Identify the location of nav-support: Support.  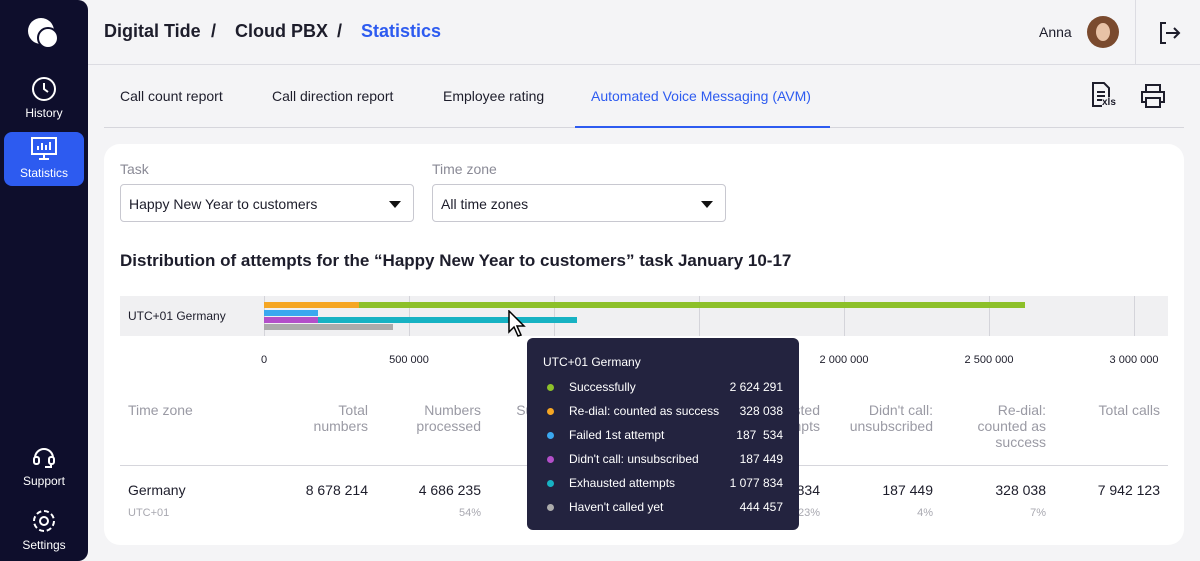
(44, 467).